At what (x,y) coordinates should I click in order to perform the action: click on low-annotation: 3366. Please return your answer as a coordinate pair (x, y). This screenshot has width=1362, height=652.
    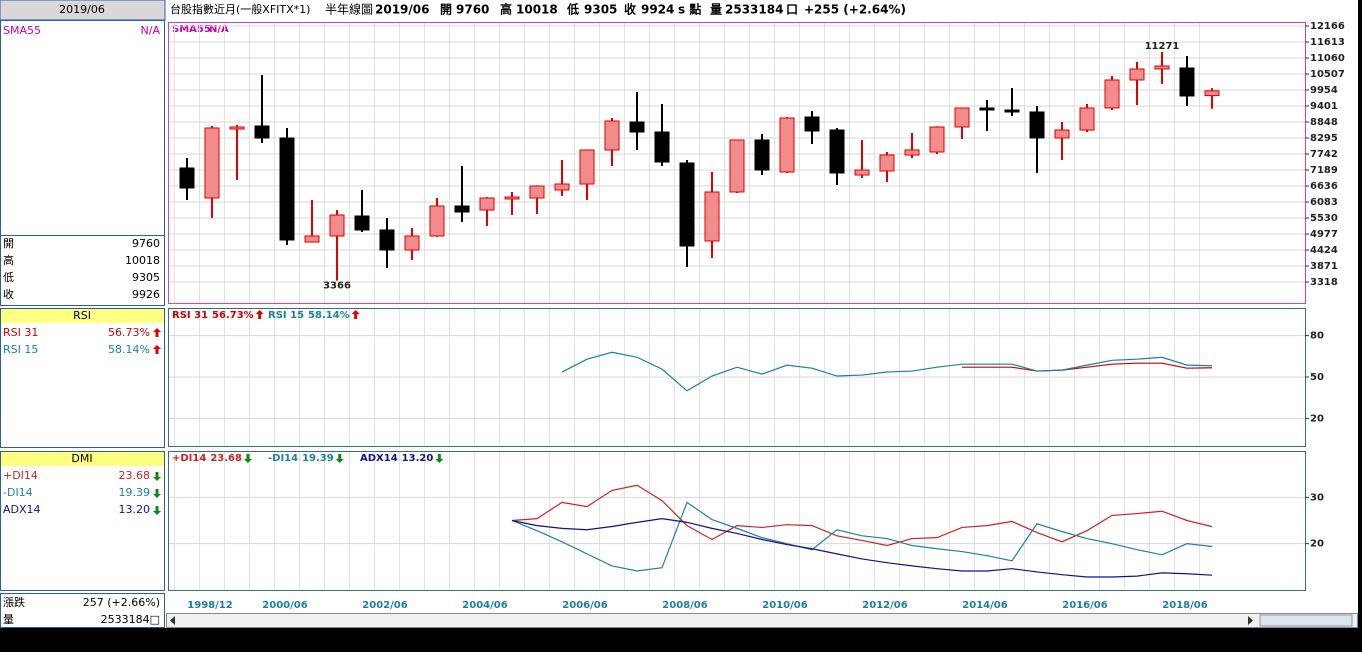
    Looking at the image, I should click on (337, 286).